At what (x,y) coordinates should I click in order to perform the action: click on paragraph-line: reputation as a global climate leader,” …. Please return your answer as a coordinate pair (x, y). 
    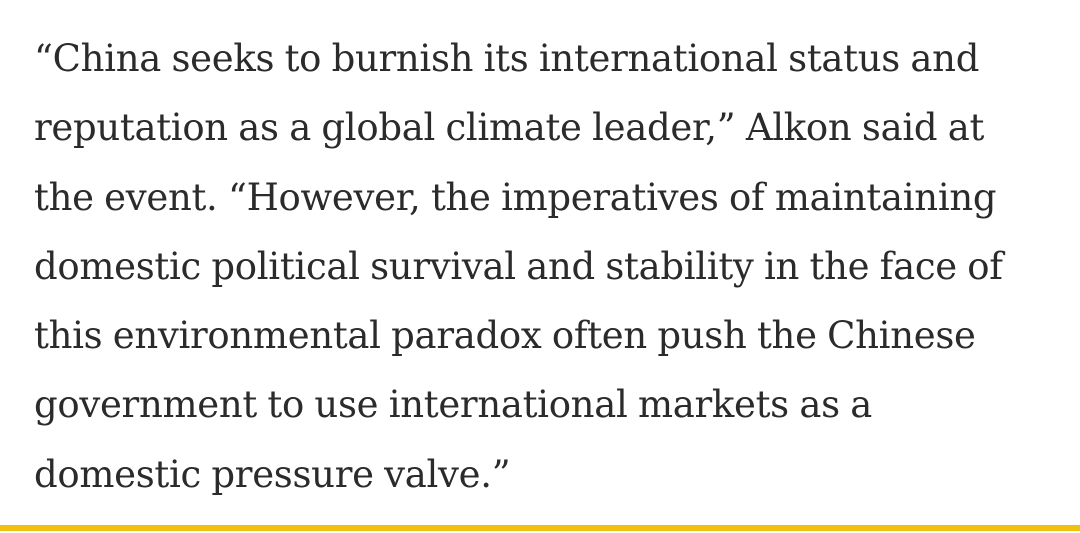
    Looking at the image, I should click on (509, 128).